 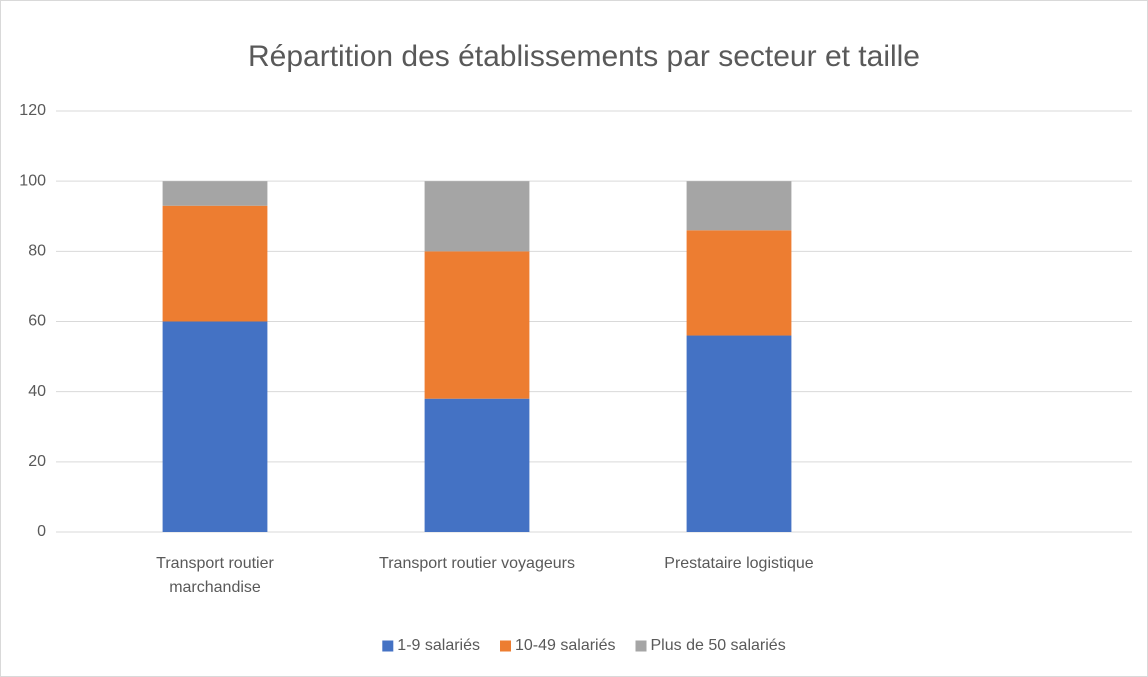 I want to click on legend-label: 1-9 salariés, so click(x=438, y=645).